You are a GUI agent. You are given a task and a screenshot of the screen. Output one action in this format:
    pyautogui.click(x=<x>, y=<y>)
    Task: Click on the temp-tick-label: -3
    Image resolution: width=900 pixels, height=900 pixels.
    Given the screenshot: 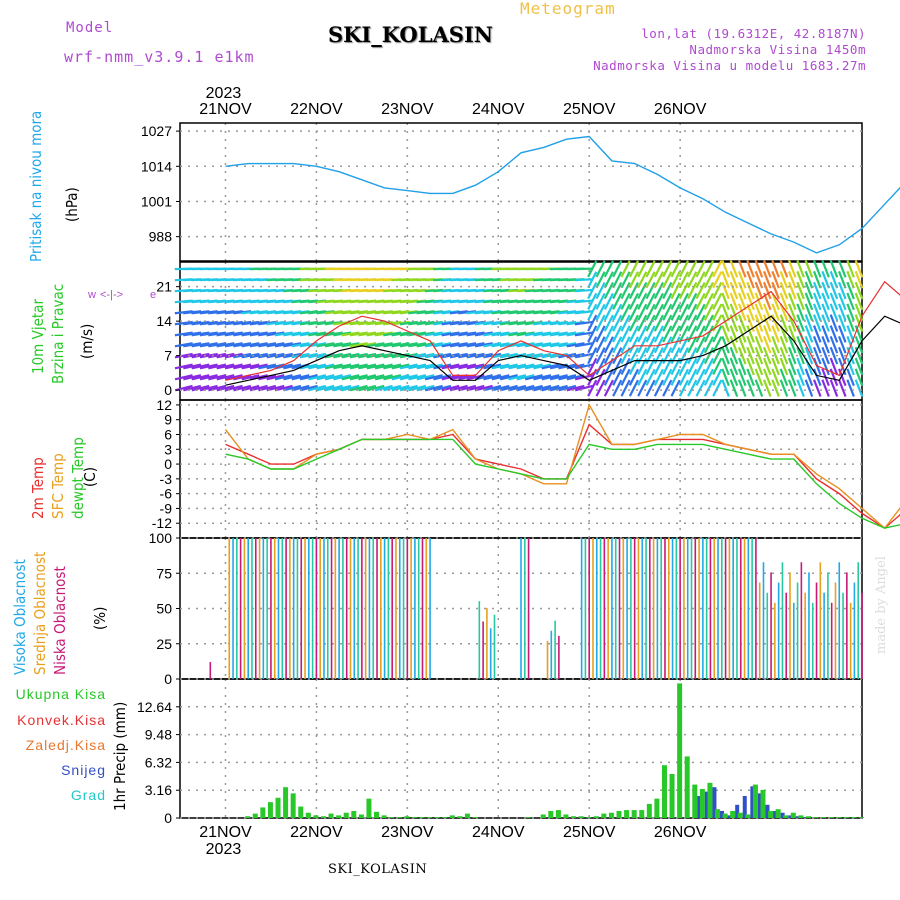 What is the action you would take?
    pyautogui.click(x=166, y=479)
    